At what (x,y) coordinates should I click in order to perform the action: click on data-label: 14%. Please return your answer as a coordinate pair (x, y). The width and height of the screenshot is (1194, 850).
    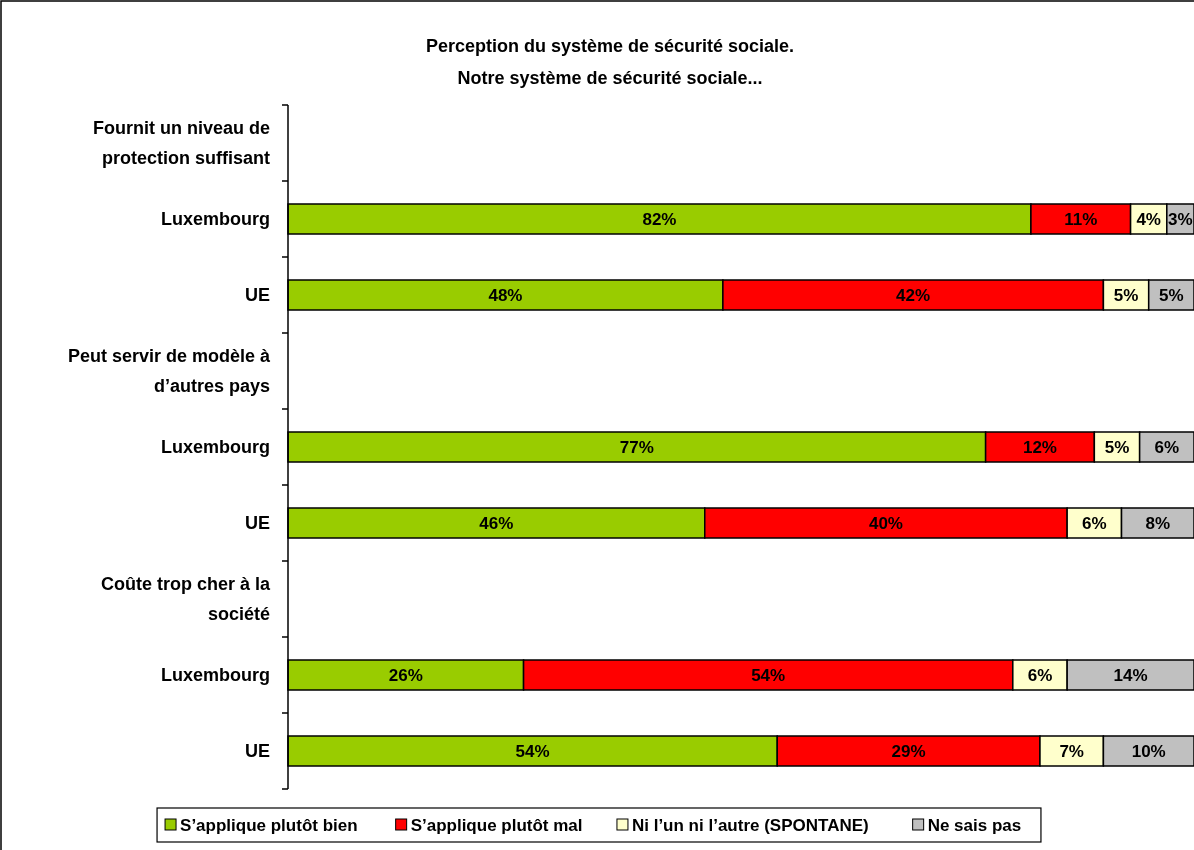
    Looking at the image, I should click on (1130, 675).